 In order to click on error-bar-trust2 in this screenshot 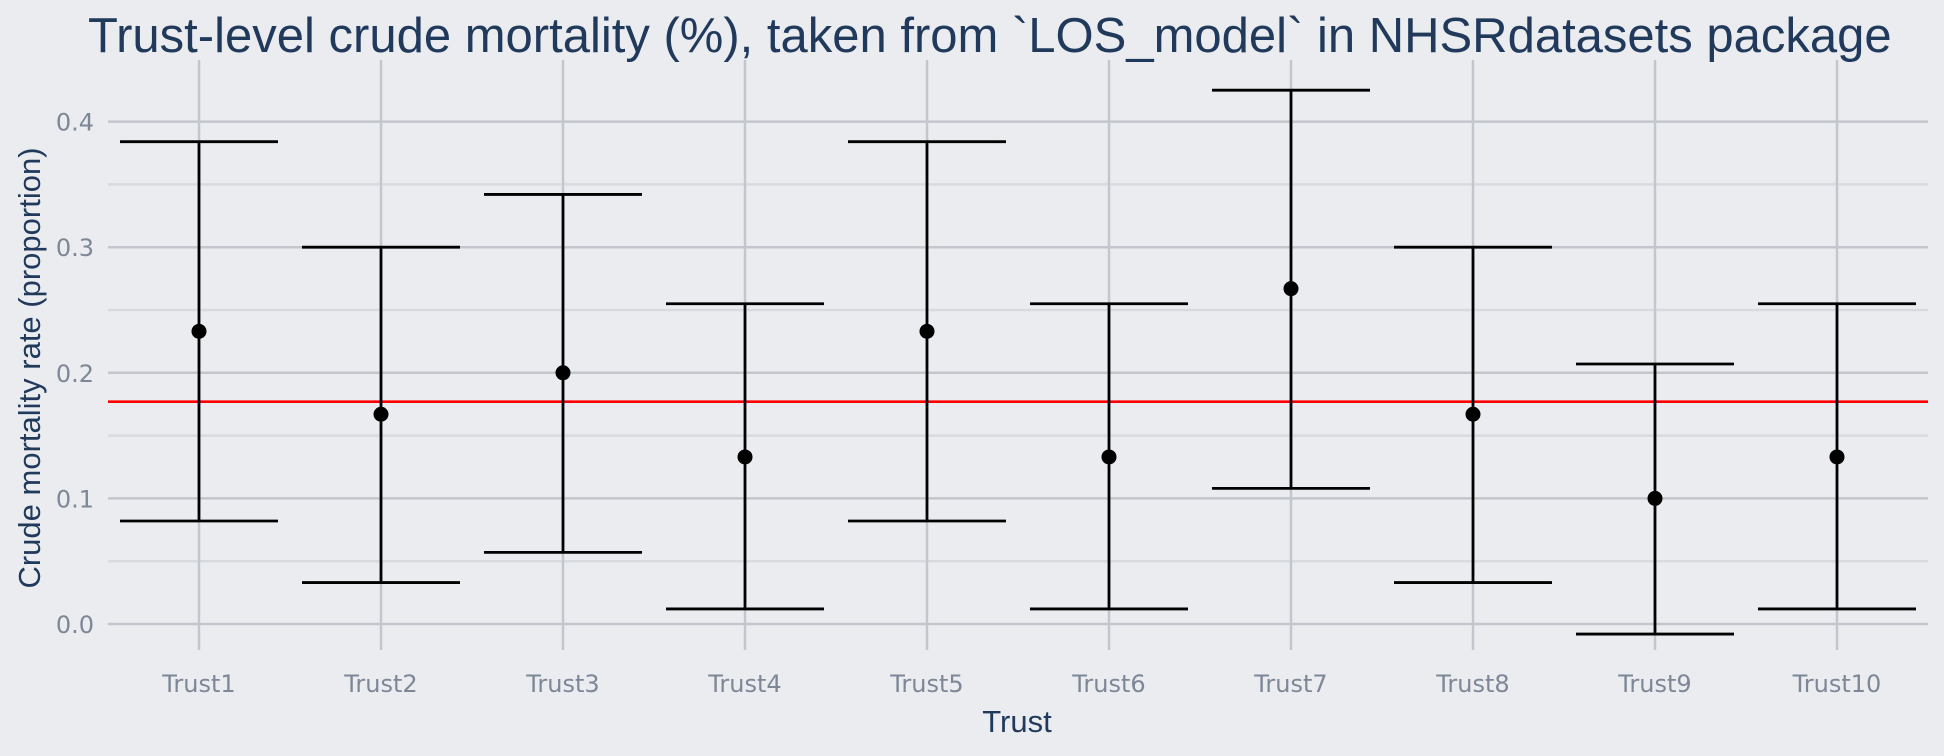, I will do `click(381, 414)`.